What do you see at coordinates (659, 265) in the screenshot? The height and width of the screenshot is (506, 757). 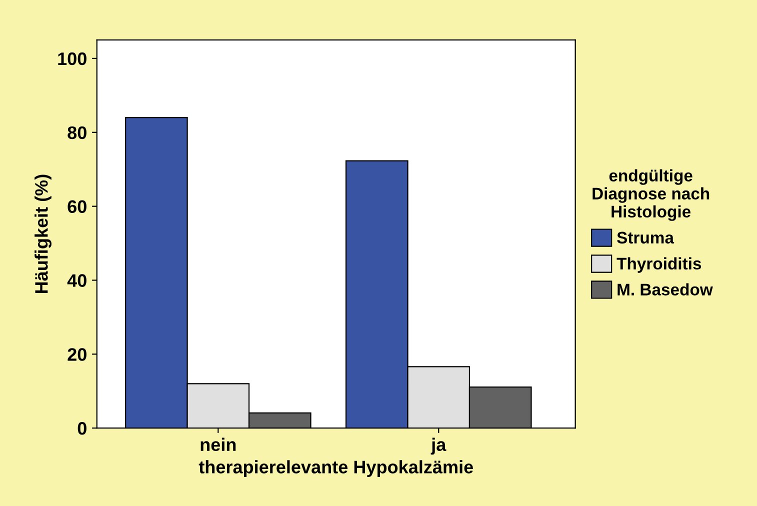 I see `legend-label: Thyroiditis` at bounding box center [659, 265].